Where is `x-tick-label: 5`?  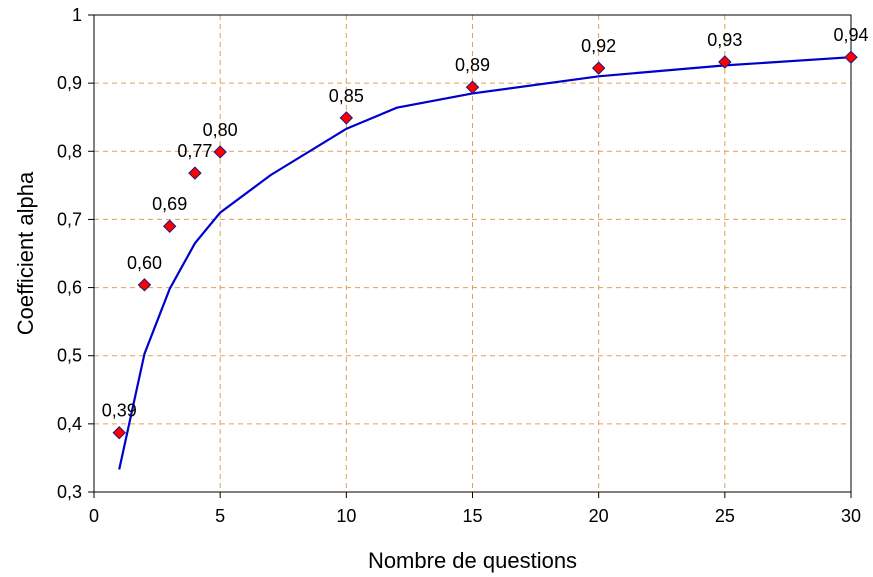 x-tick-label: 5 is located at coordinates (220, 516).